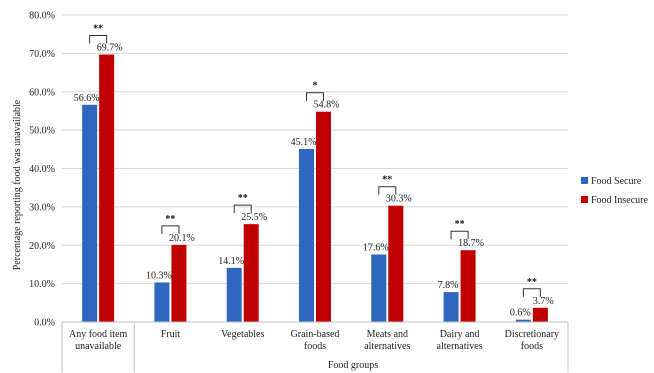  I want to click on y-tick-label: 60.0%, so click(42, 92).